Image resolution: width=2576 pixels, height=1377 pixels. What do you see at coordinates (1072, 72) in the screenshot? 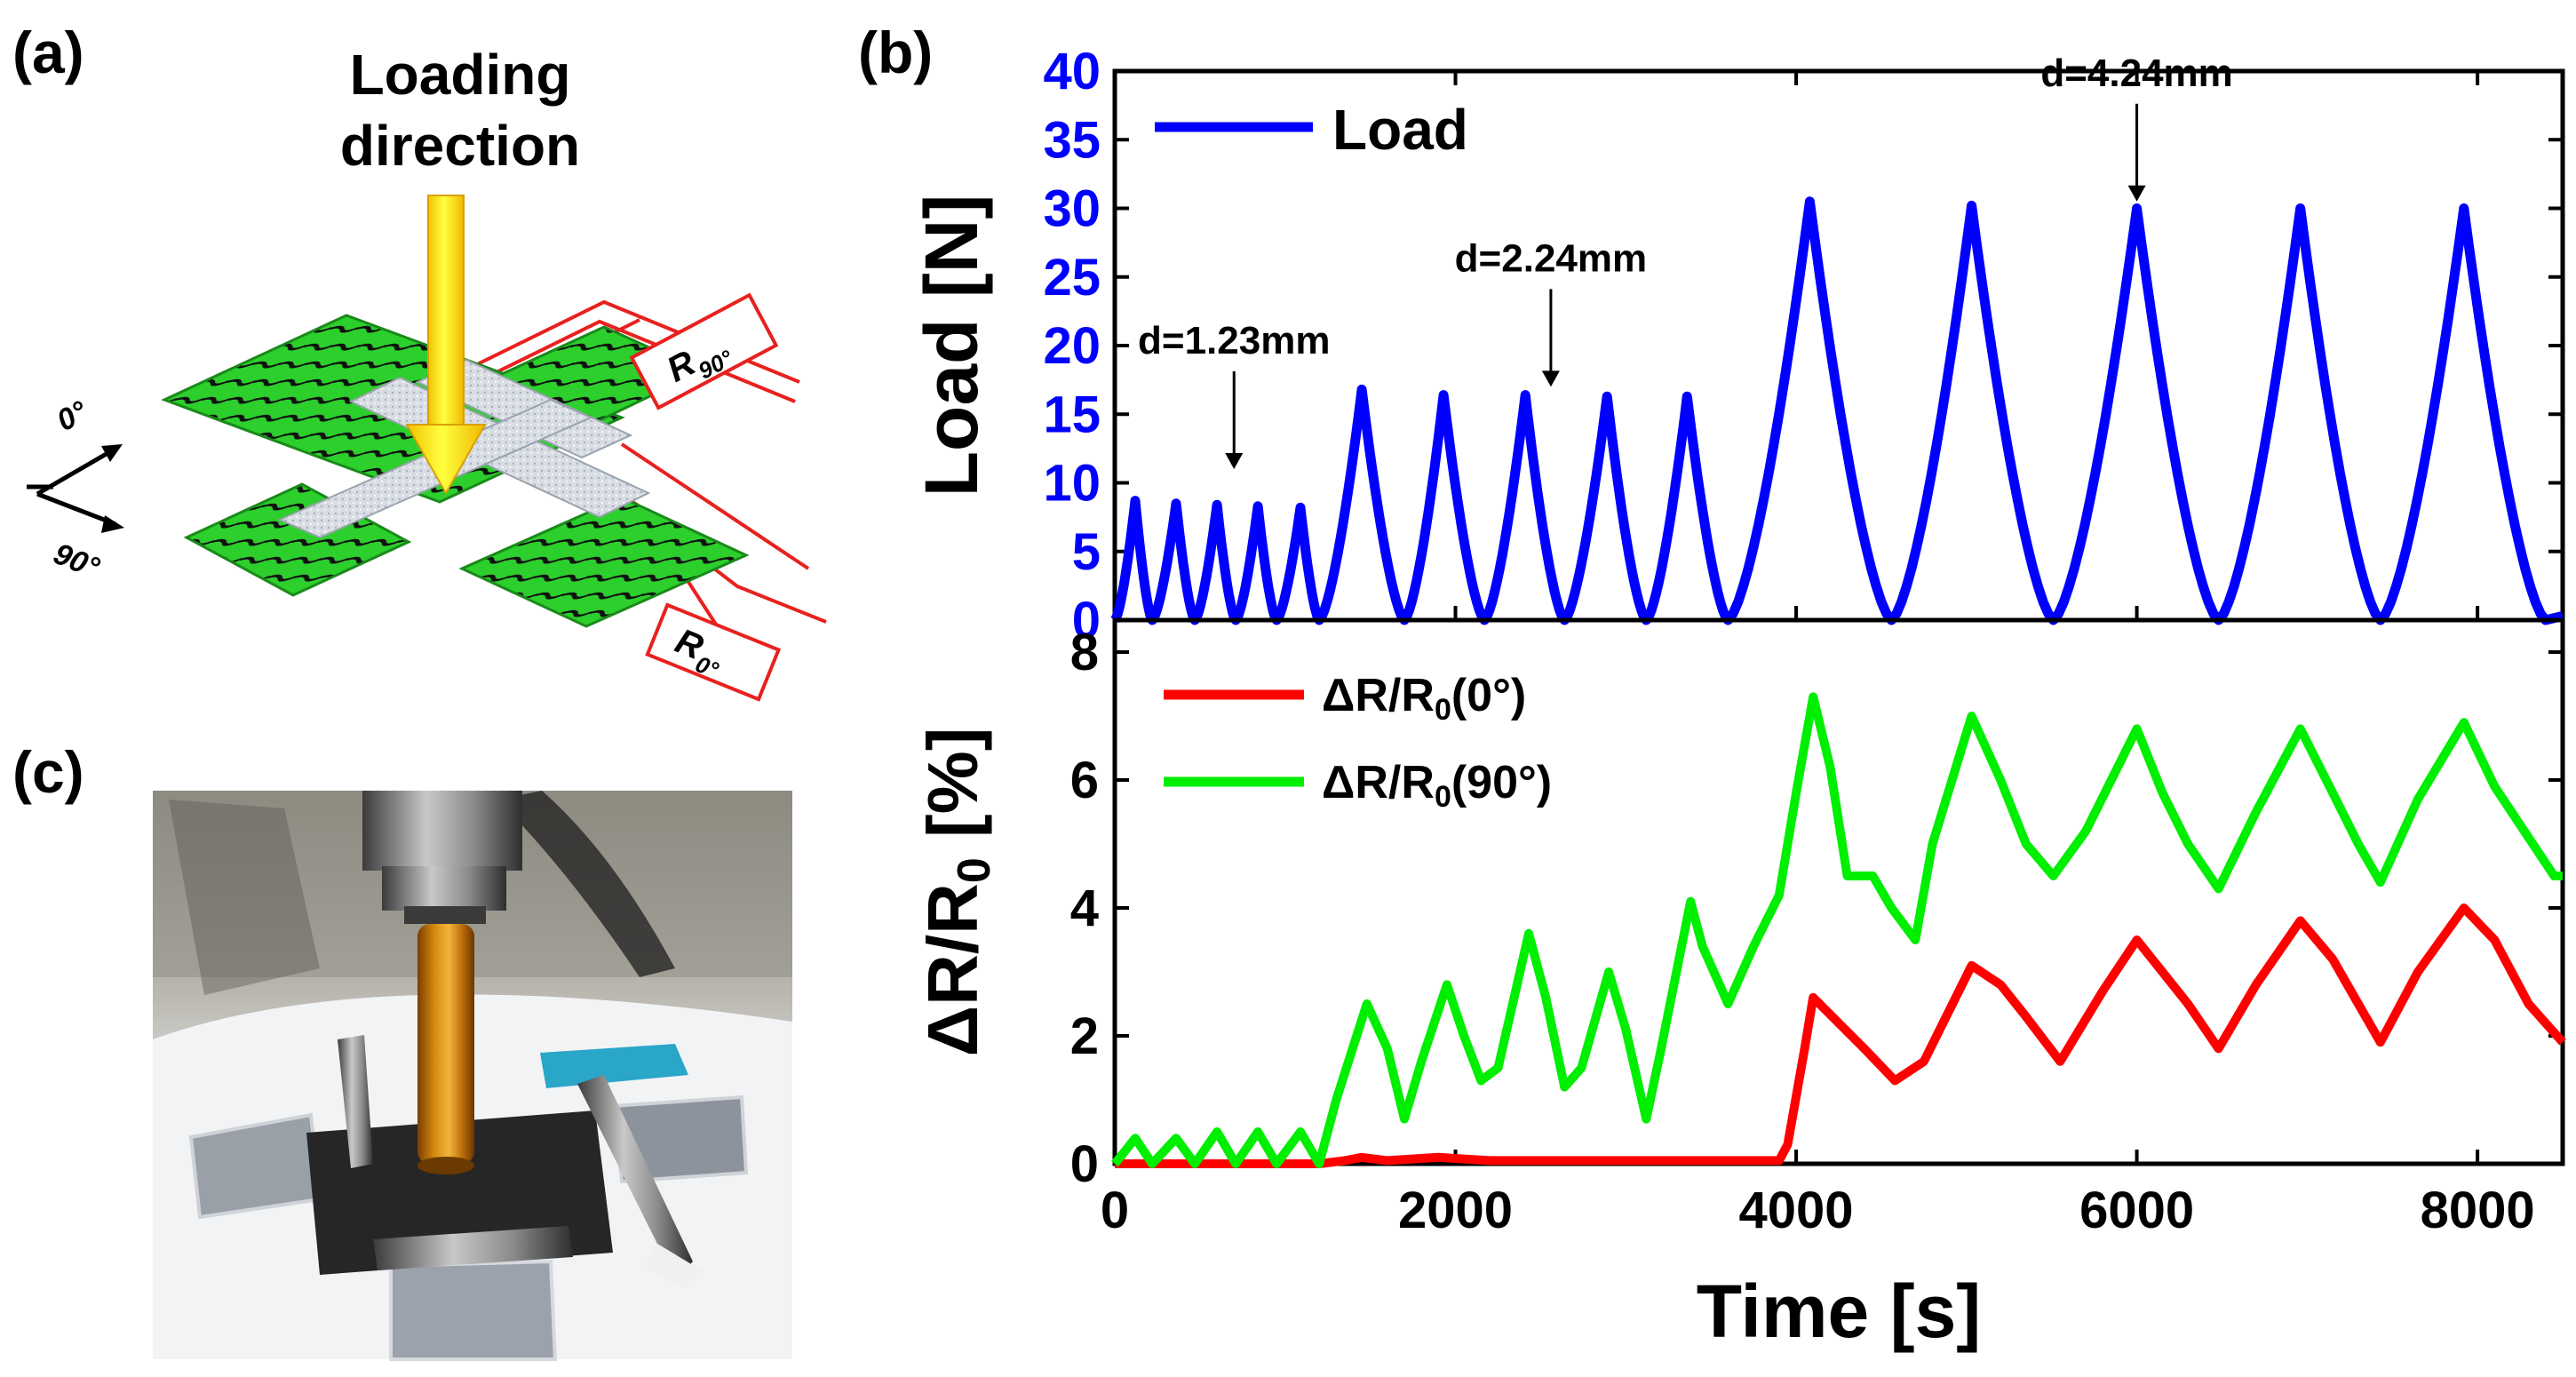
I see `load-ytick-label: 40` at bounding box center [1072, 72].